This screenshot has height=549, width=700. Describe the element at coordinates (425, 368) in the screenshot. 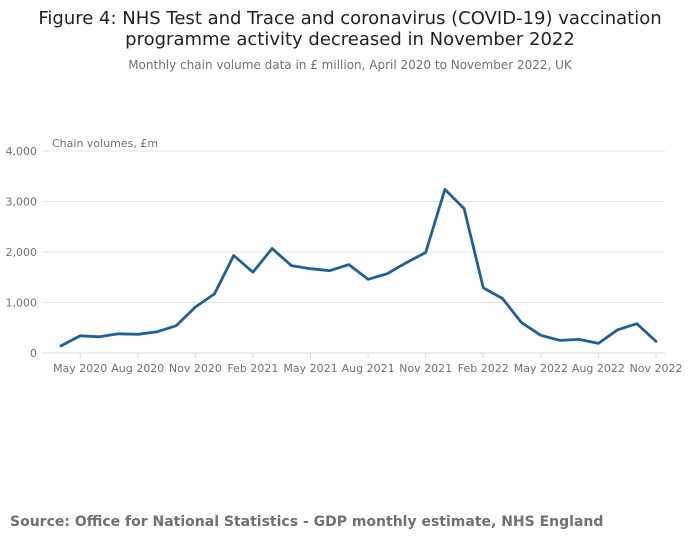

I see `x-tick-label: Nov 2021` at that location.